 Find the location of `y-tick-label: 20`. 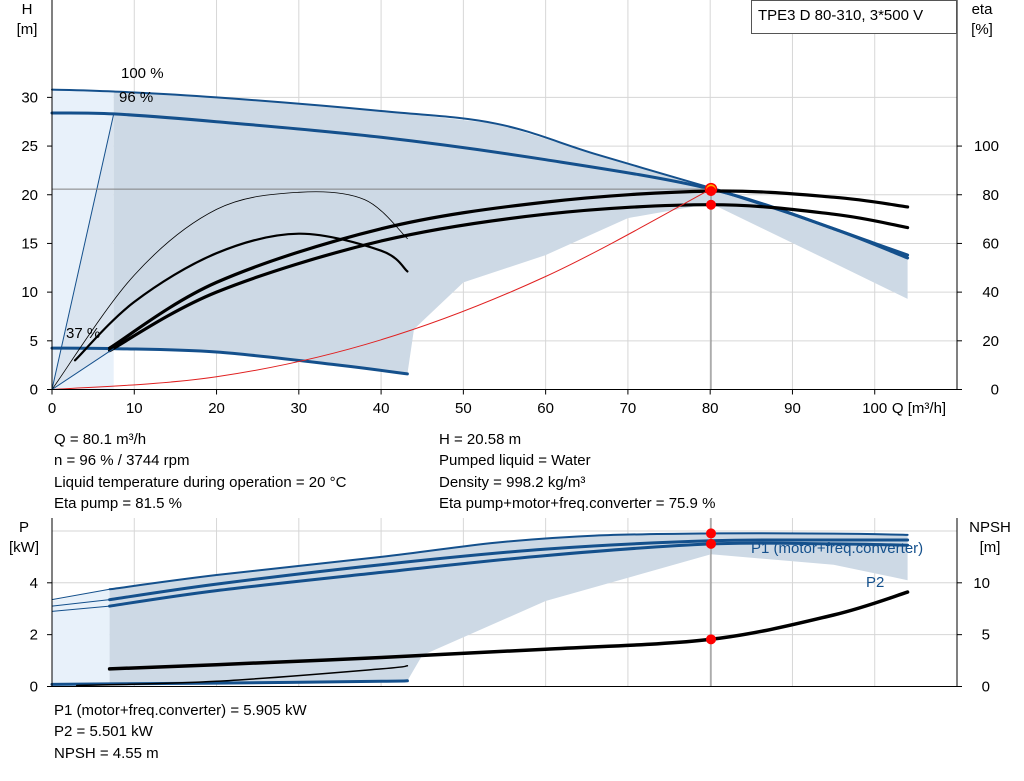

y-tick-label: 20 is located at coordinates (29, 195).